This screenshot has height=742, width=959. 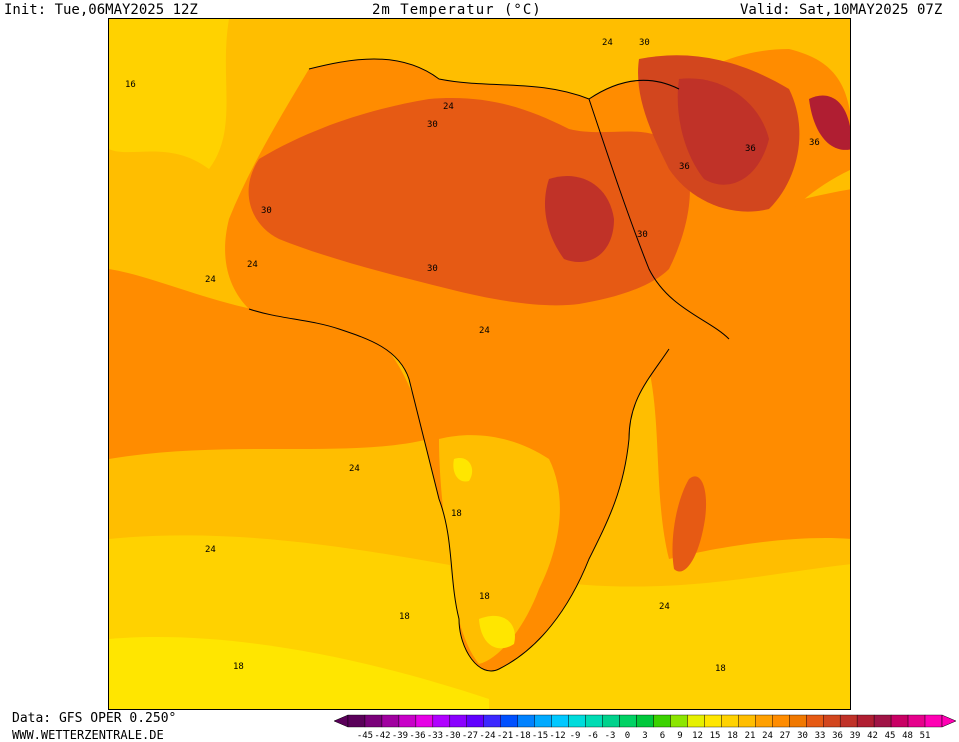 I want to click on contour-label: 16, so click(x=130, y=85).